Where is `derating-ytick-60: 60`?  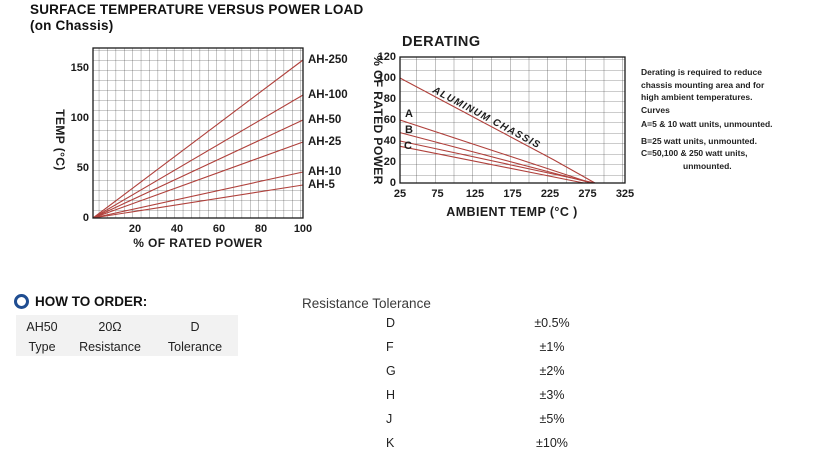 derating-ytick-60: 60 is located at coordinates (390, 120).